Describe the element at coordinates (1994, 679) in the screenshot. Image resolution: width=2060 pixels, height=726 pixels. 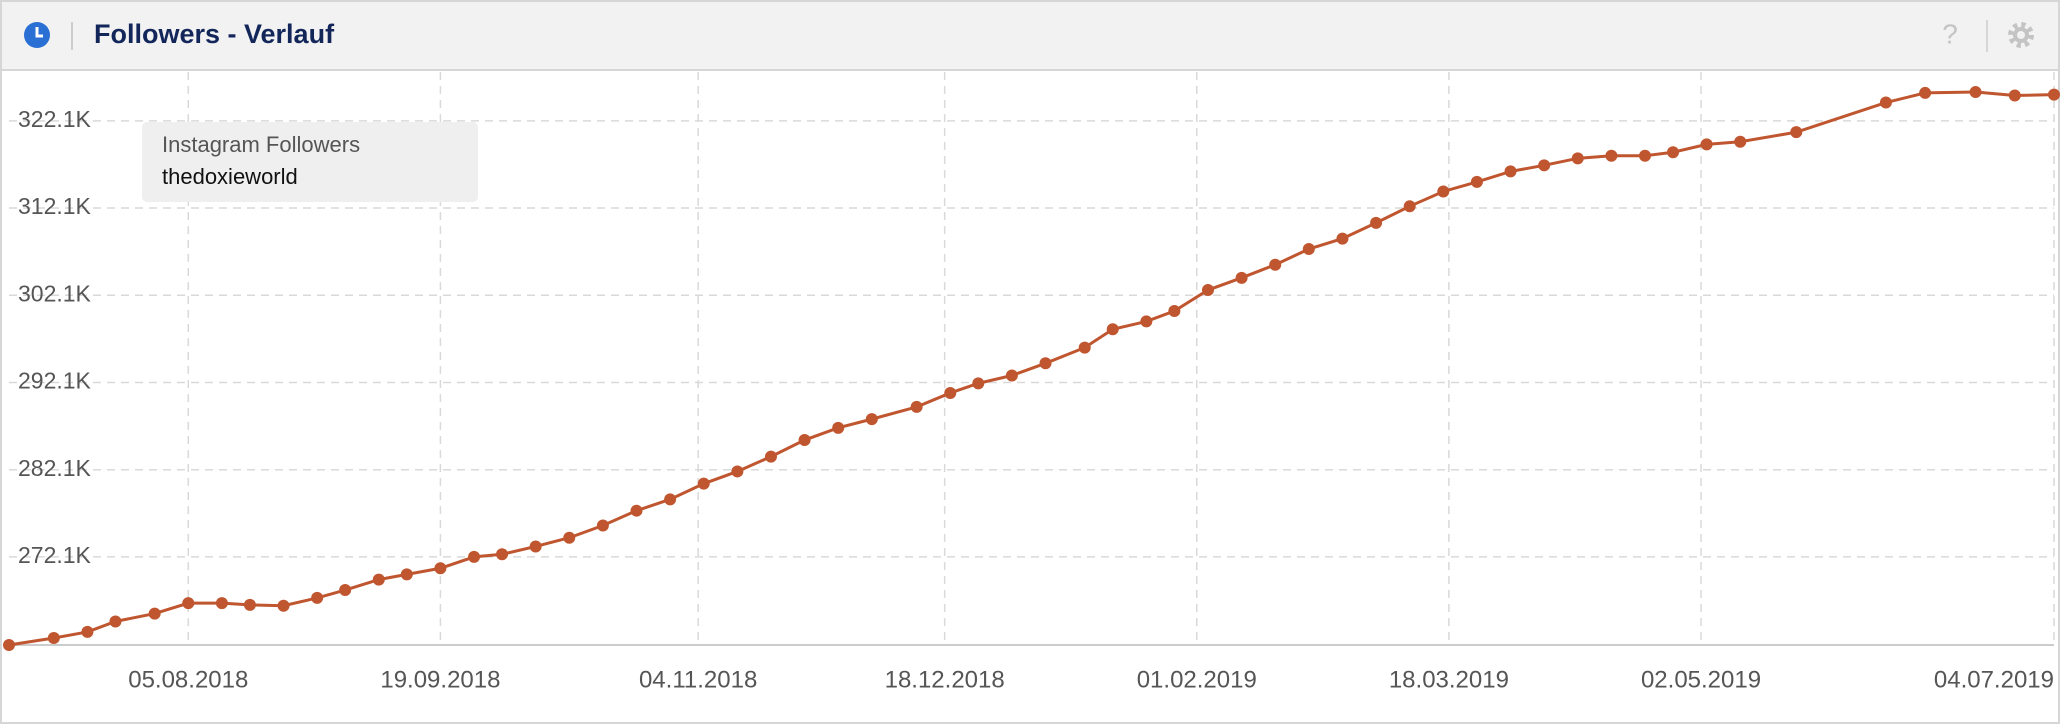
I see `x-tick-label: 04.07.2019` at that location.